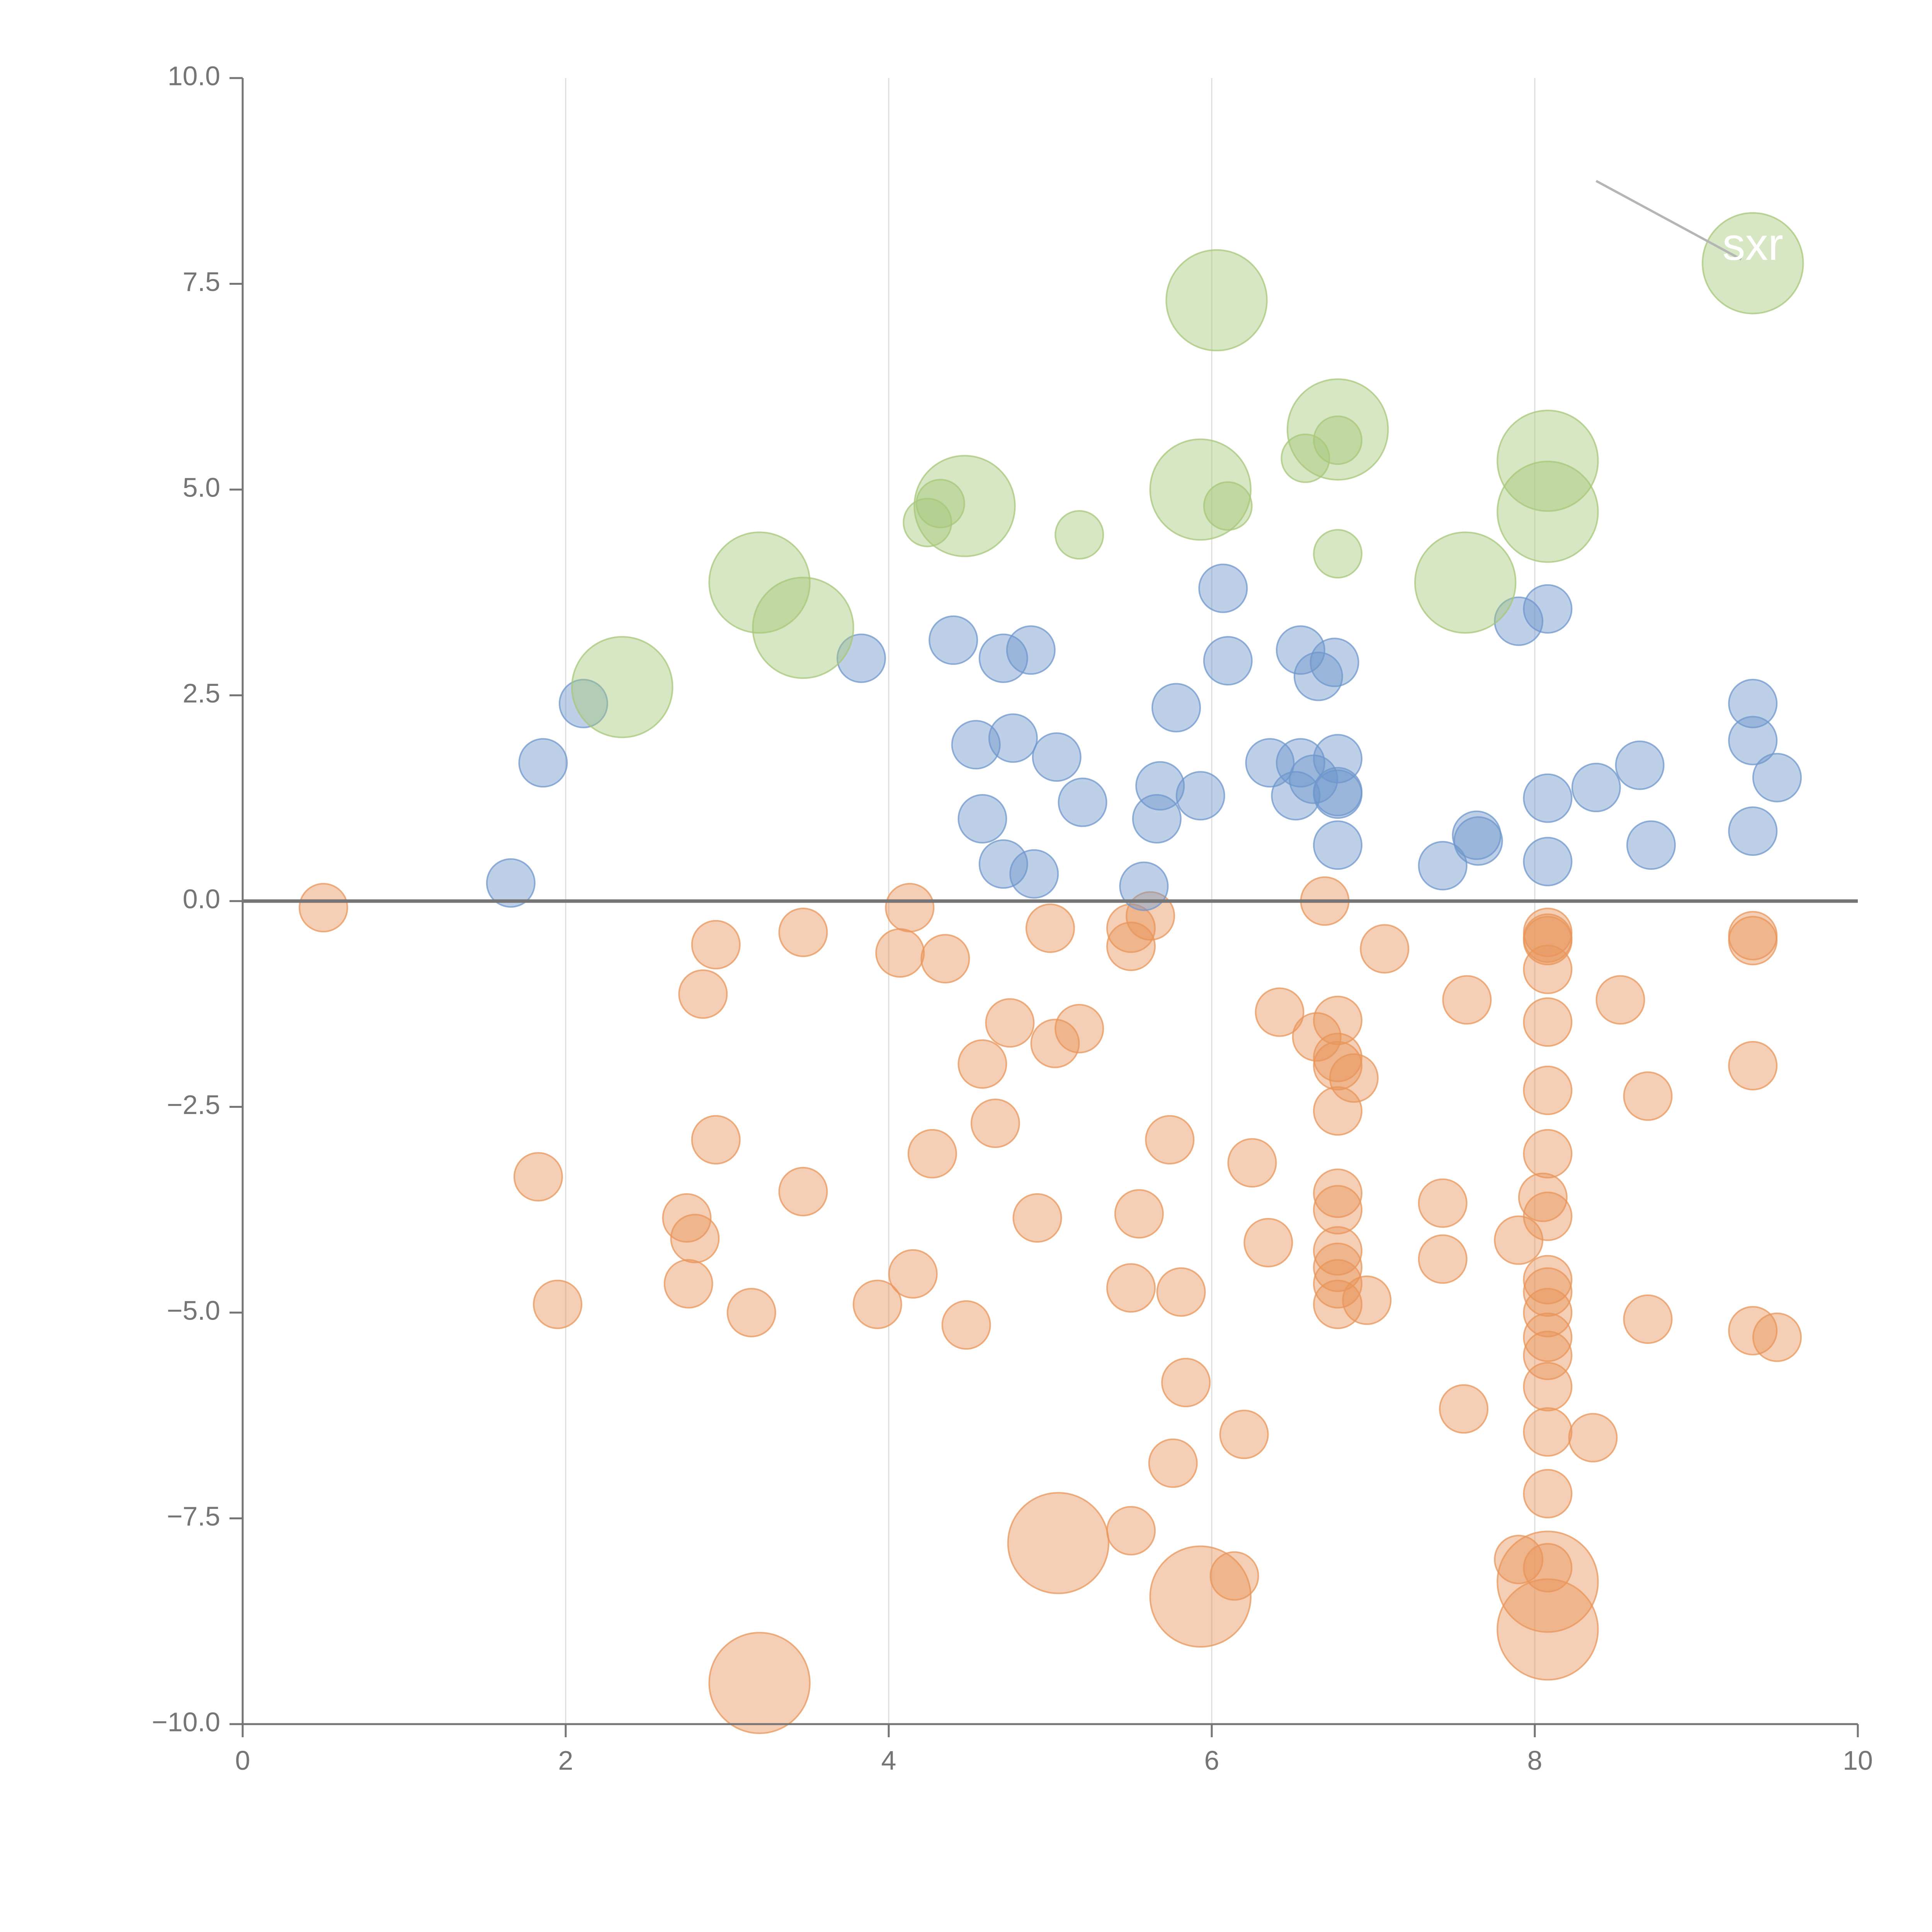 The image size is (1932, 1932). What do you see at coordinates (193, 1516) in the screenshot?
I see `y-tick-label--7.5: −7.5` at bounding box center [193, 1516].